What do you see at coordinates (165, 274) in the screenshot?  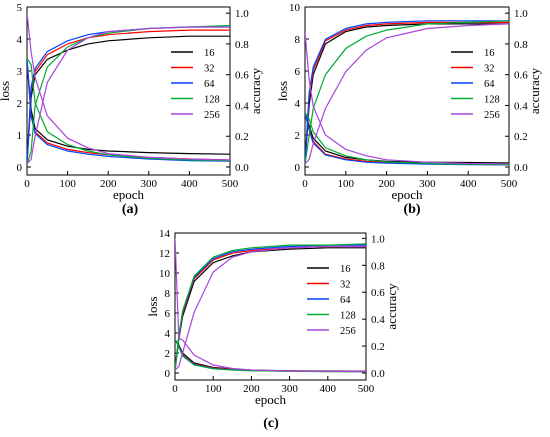 I see `y-left-tick-label: 10` at bounding box center [165, 274].